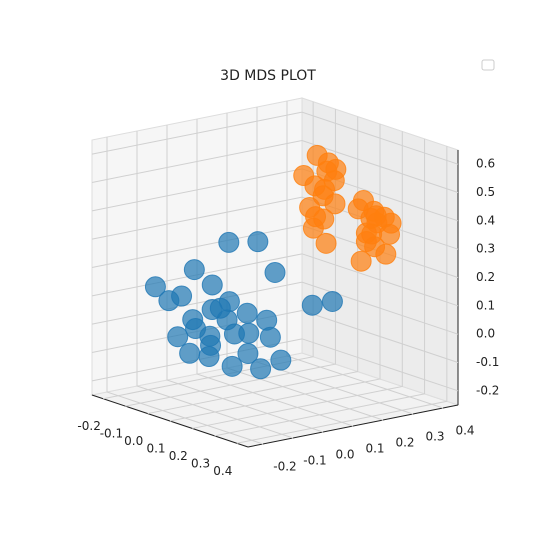 Image resolution: width=537 pixels, height=559 pixels. What do you see at coordinates (485, 164) in the screenshot?
I see `z-tick-label: 0.6` at bounding box center [485, 164].